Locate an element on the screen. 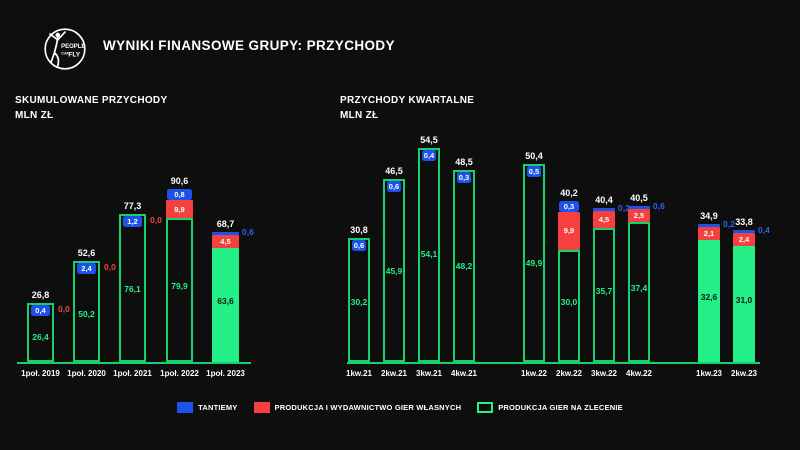 The height and width of the screenshot is (450, 800). bar-total-label: 54,5 is located at coordinates (429, 140).